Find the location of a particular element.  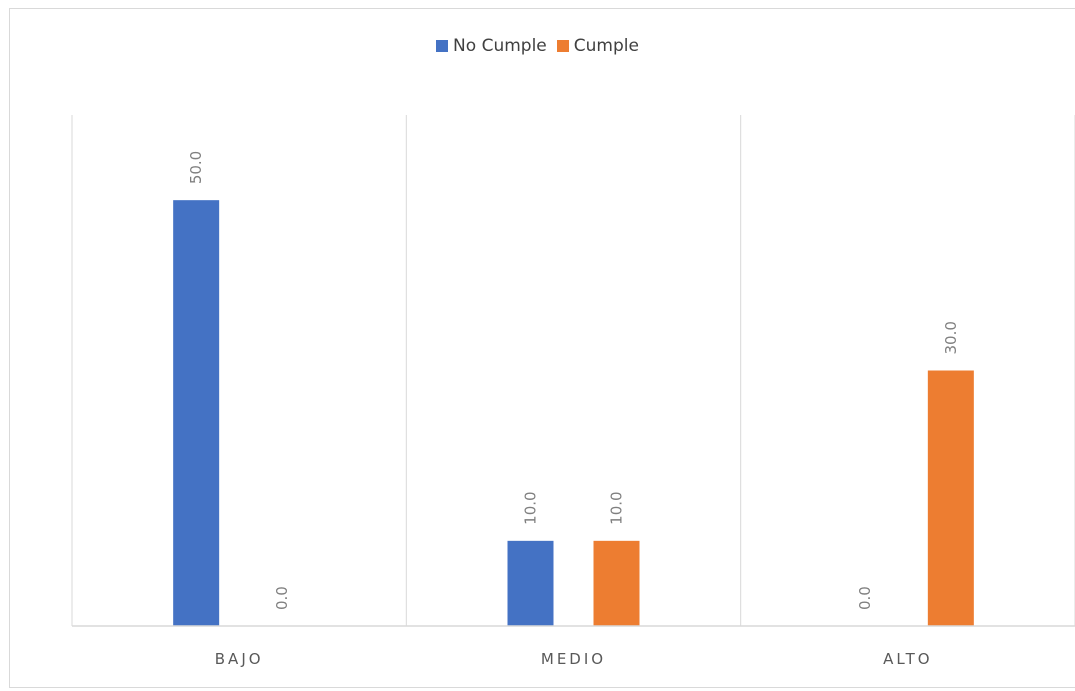

legend-item-cumple: Cumple is located at coordinates (597, 46).